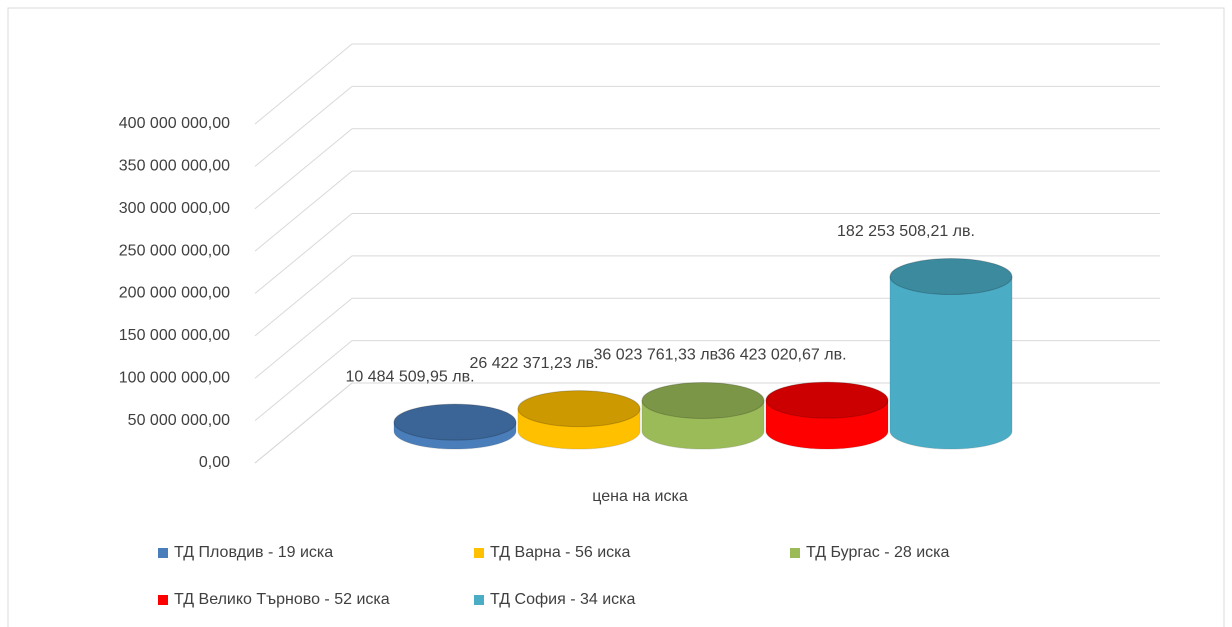 Image resolution: width=1232 pixels, height=627 pixels. Describe the element at coordinates (253, 552) in the screenshot. I see `legend-label: ТД Пловдив - 19 иска` at that location.